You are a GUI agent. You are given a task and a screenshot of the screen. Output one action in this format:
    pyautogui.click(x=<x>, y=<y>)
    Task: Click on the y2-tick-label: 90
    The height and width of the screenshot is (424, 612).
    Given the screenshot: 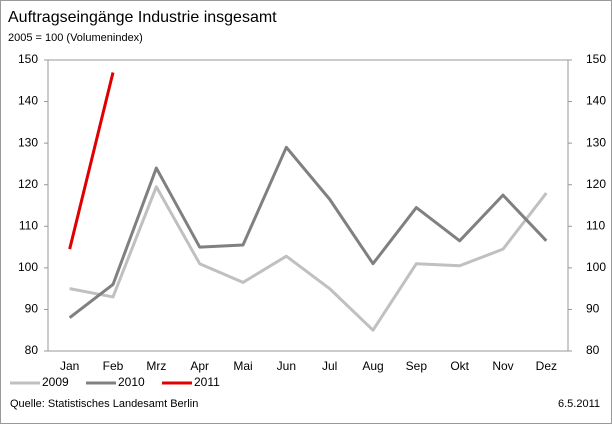 What is the action you would take?
    pyautogui.click(x=593, y=309)
    